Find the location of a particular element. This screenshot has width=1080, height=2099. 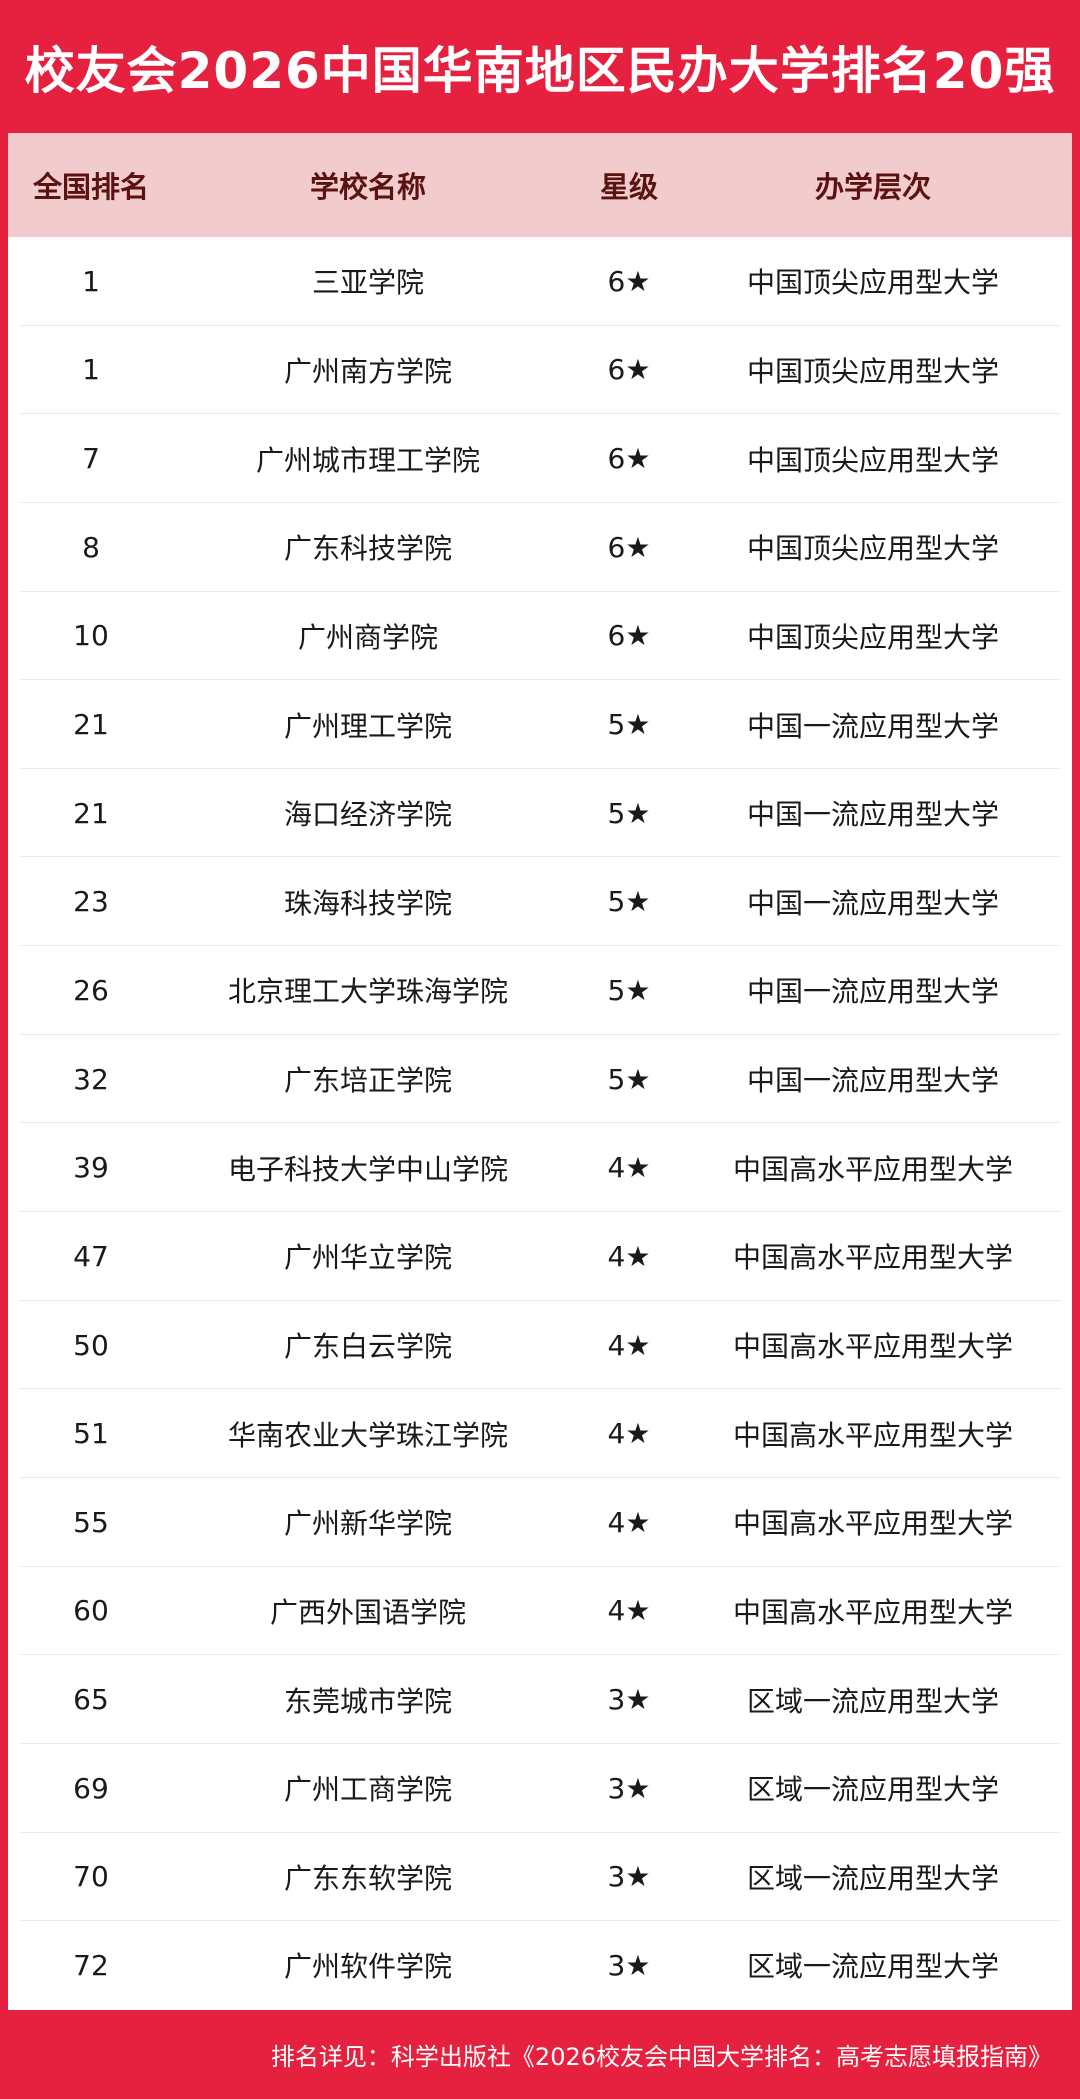

rank-cell: 55 is located at coordinates (91, 1522).